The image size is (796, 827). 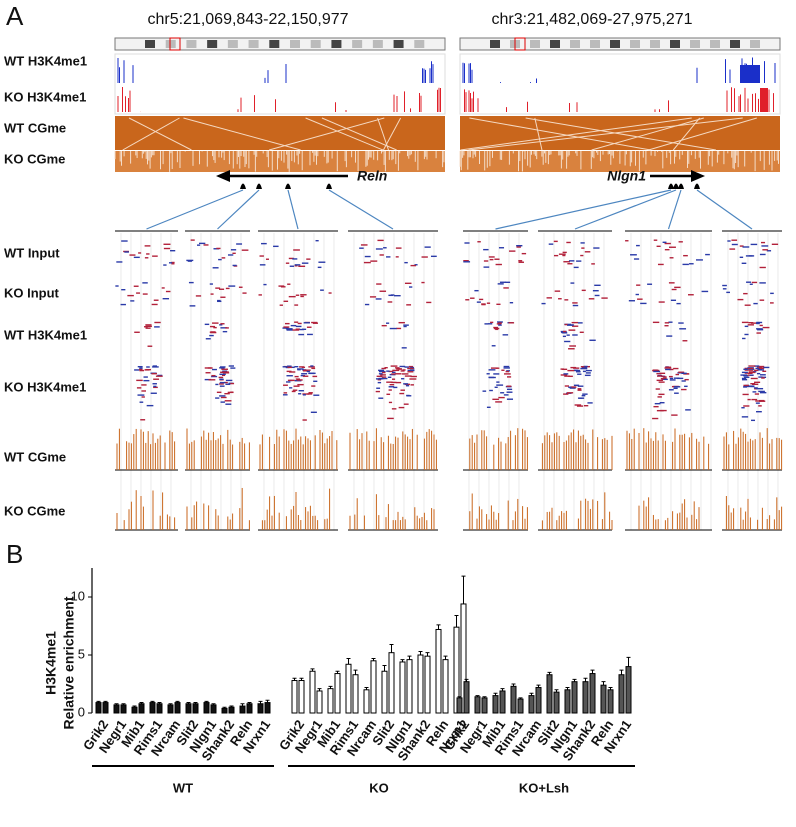 What do you see at coordinates (626, 176) in the screenshot?
I see `gene-name: Nlgn1` at bounding box center [626, 176].